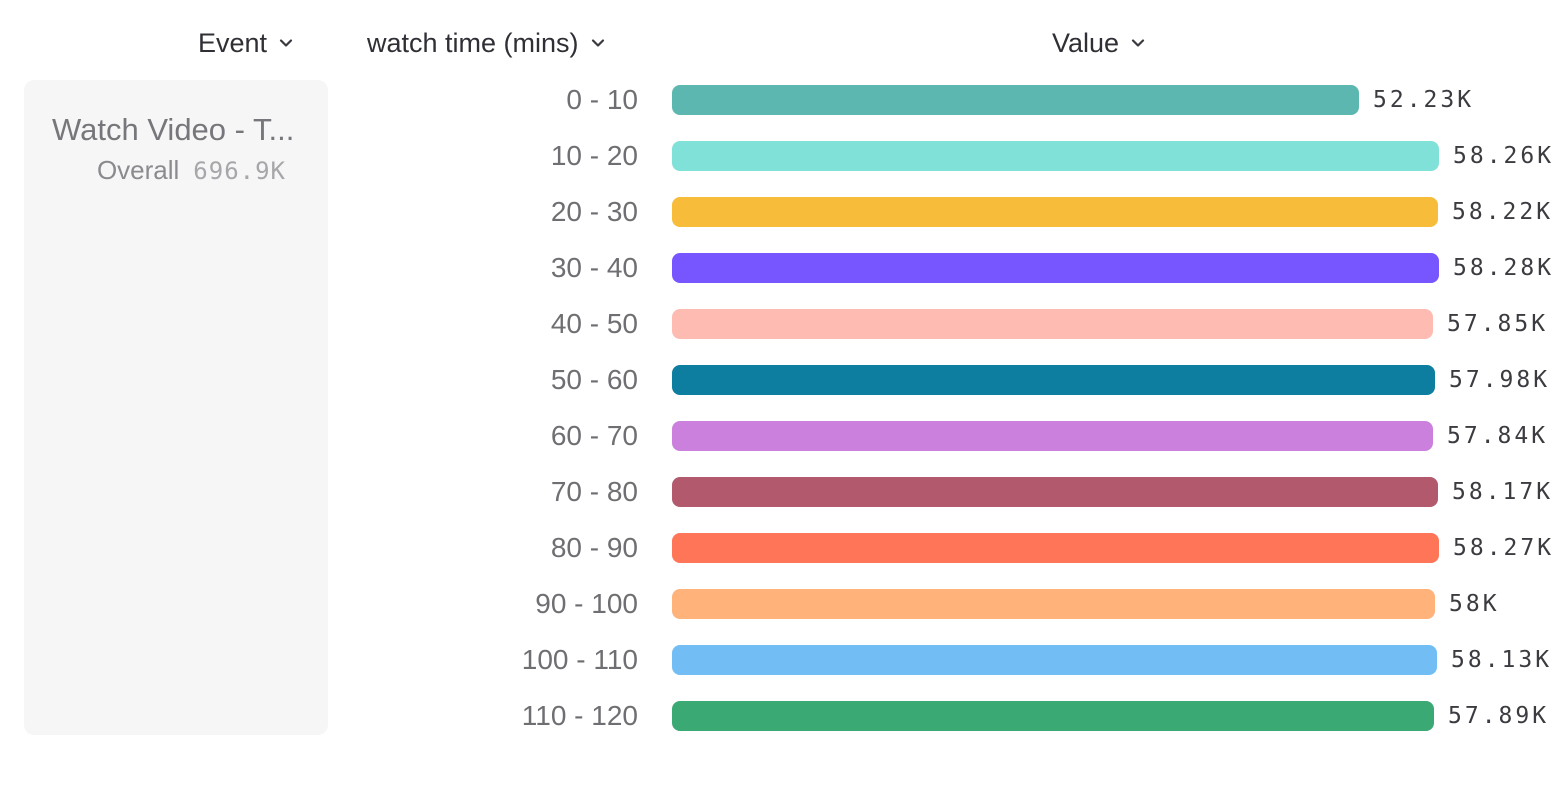  I want to click on bar-value: 58.13K, so click(1502, 660).